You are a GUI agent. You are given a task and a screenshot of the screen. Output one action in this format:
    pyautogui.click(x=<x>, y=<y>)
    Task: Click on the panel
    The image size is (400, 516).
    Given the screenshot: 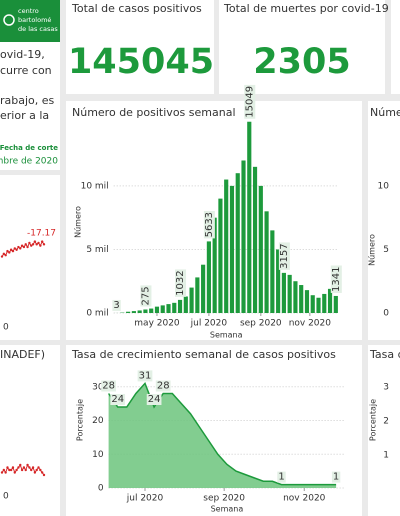 What is the action you would take?
    pyautogui.click(x=384, y=430)
    